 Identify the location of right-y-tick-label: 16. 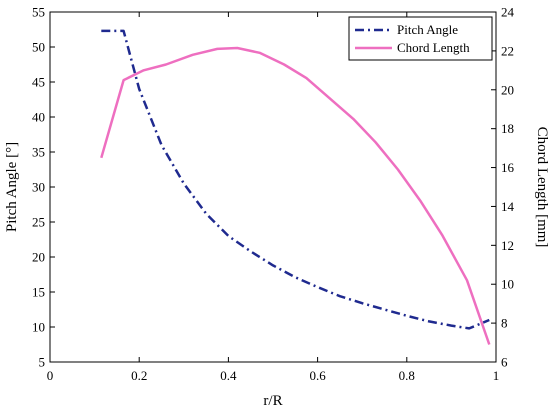
(508, 167).